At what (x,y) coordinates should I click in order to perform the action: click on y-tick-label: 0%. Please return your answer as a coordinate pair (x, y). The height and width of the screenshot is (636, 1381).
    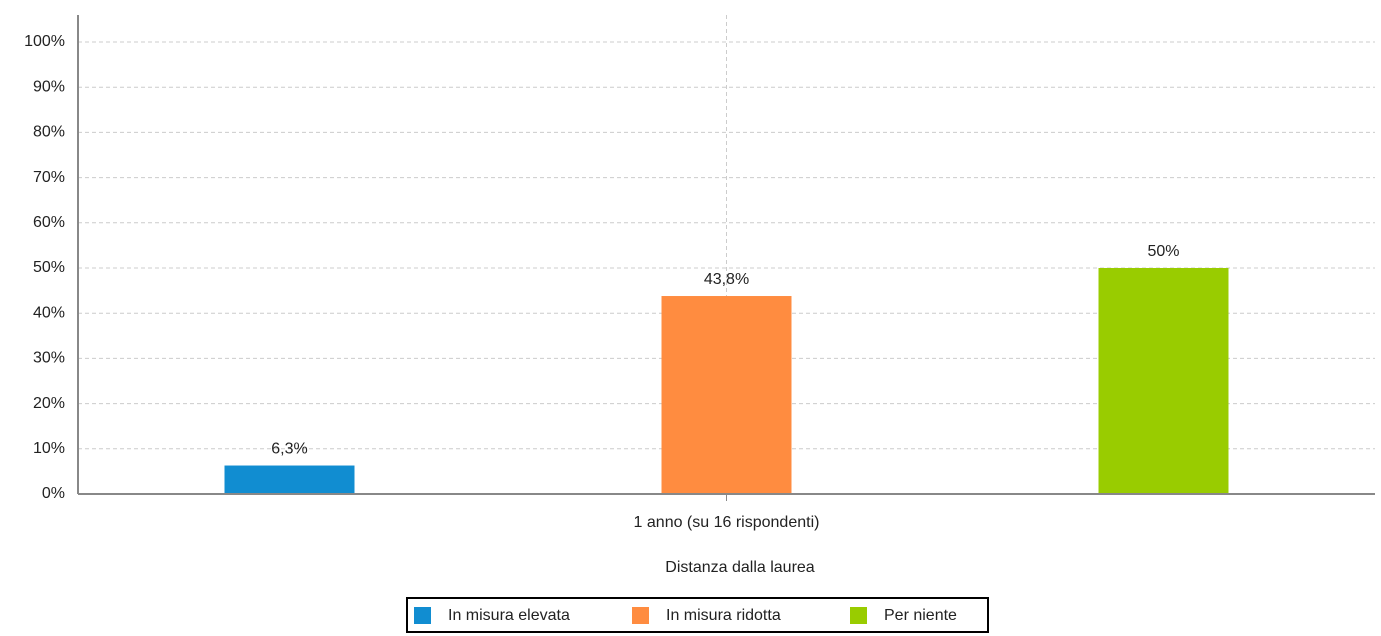
    Looking at the image, I should click on (53, 493).